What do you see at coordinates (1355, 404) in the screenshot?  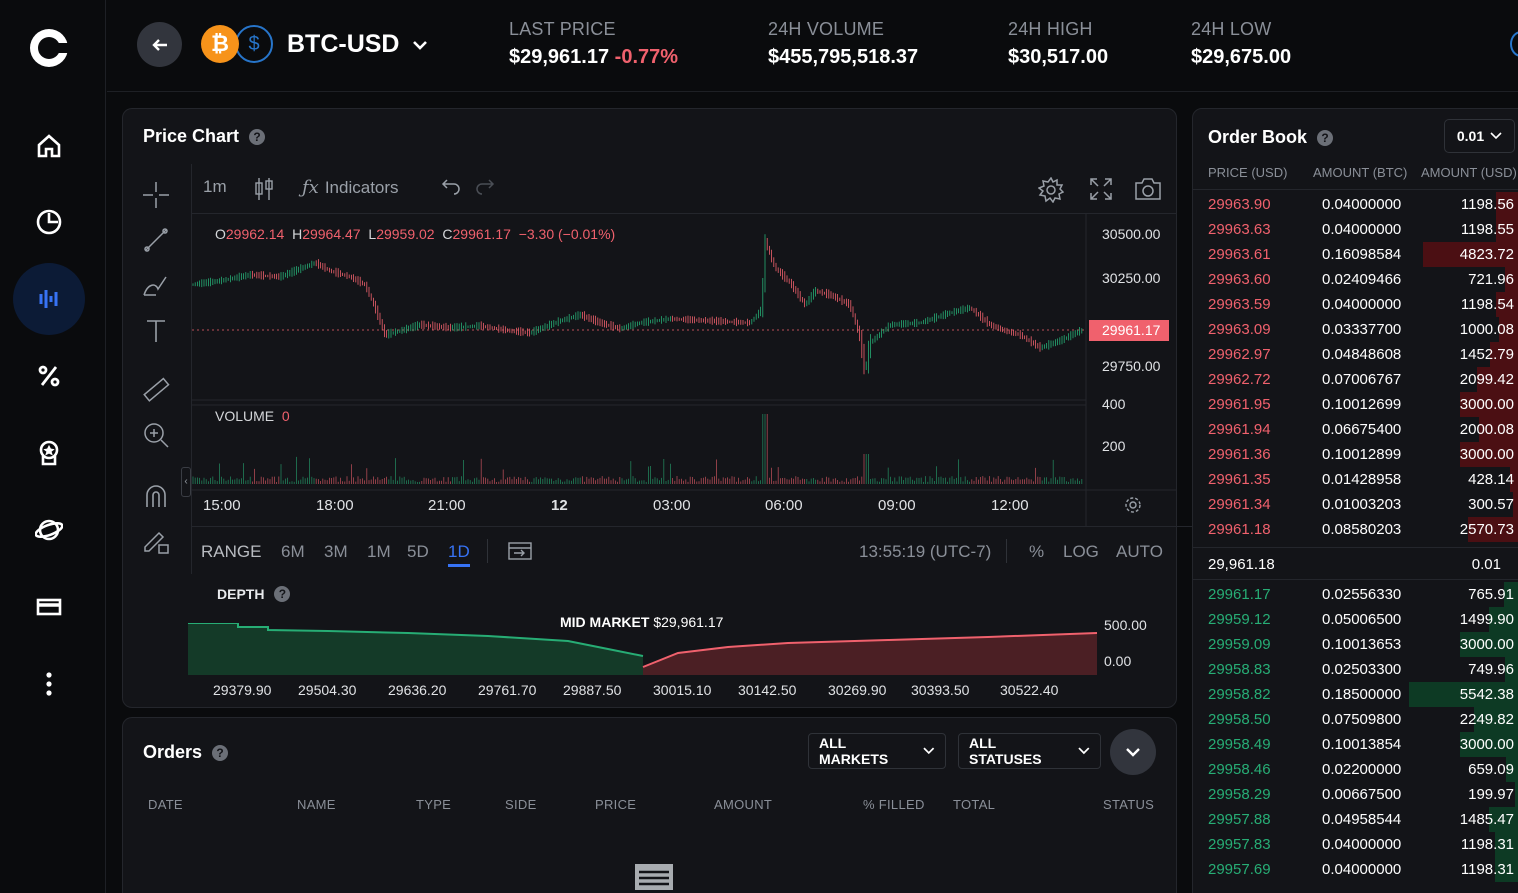 I see `ask-row: 29961.95 0.10012699 3000.00` at bounding box center [1355, 404].